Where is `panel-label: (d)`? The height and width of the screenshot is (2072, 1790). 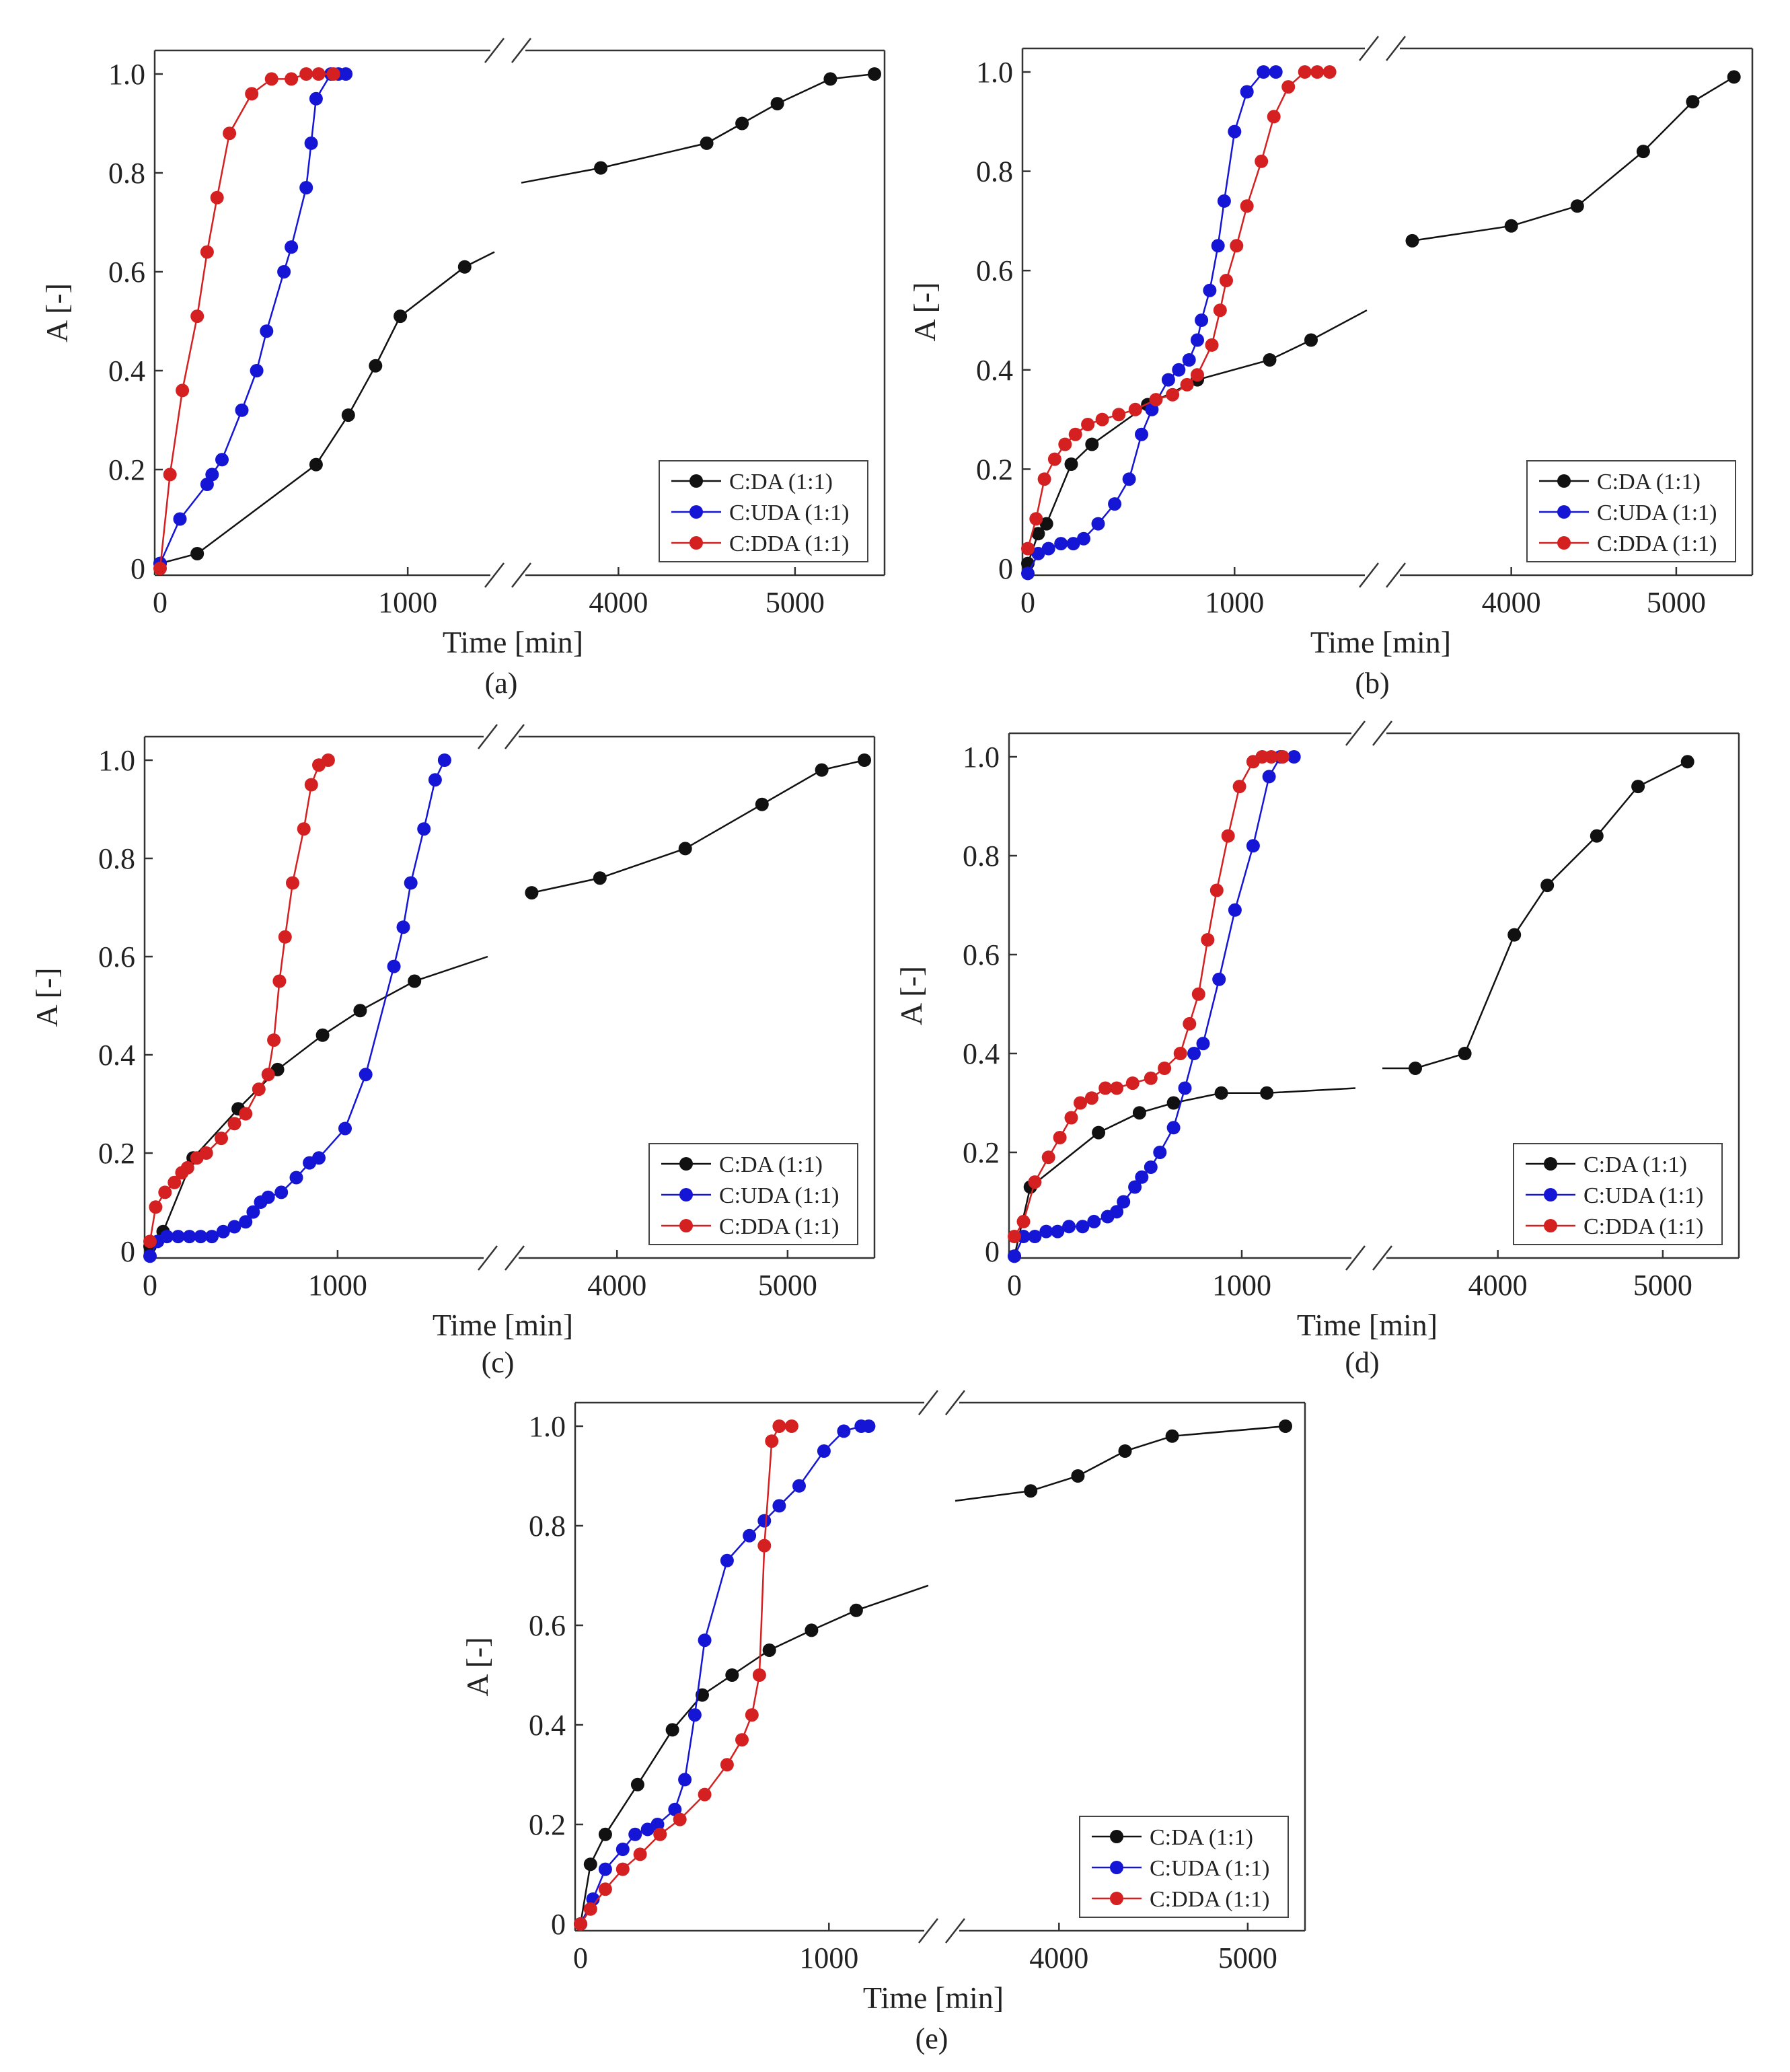
panel-label: (d) is located at coordinates (1362, 1362).